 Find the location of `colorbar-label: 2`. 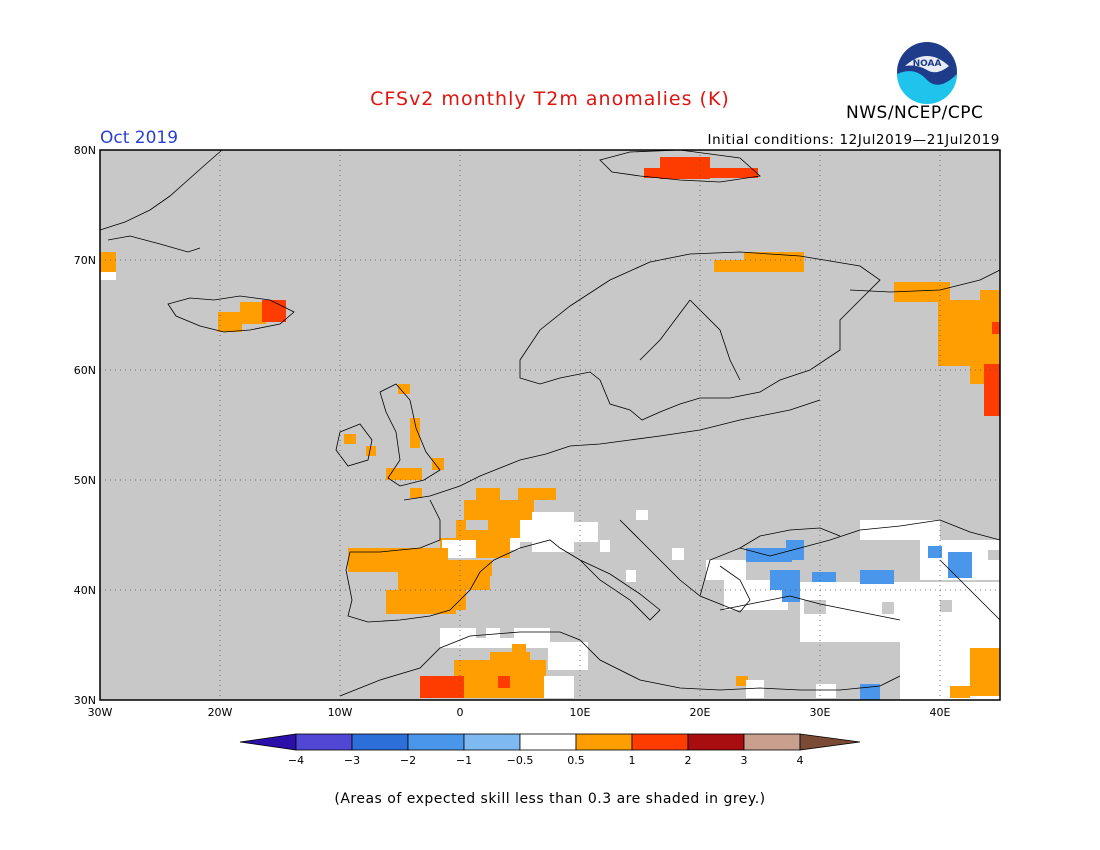

colorbar-label: 2 is located at coordinates (688, 760).